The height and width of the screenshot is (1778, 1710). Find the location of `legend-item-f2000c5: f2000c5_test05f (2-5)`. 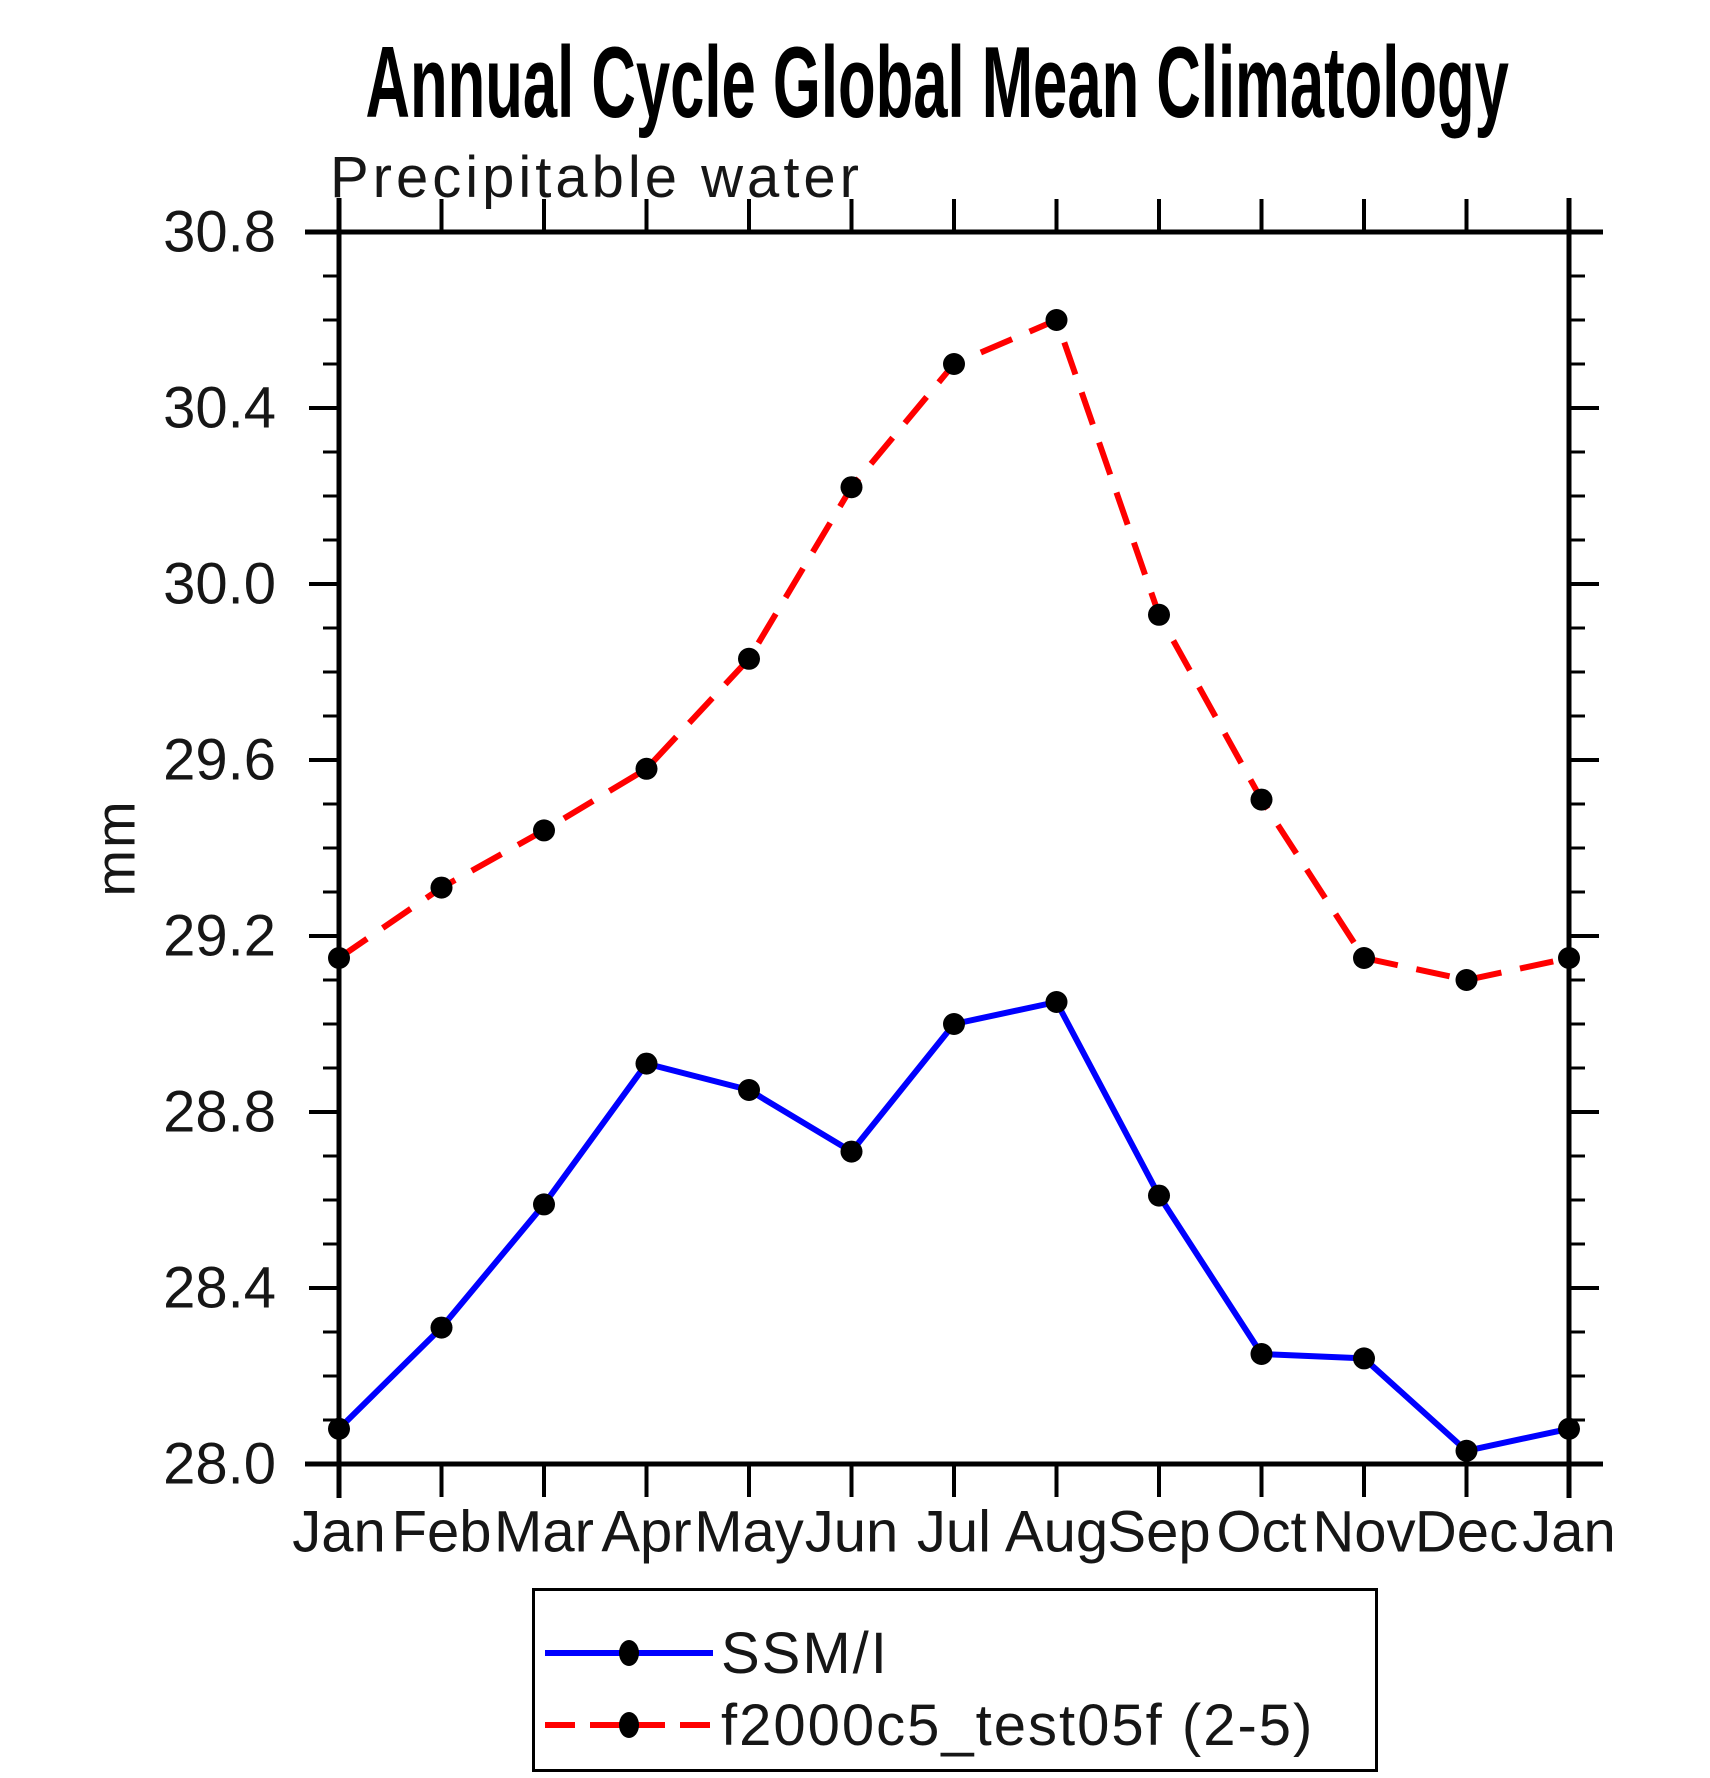

legend-item-f2000c5: f2000c5_test05f (2-5) is located at coordinates (928, 1725).